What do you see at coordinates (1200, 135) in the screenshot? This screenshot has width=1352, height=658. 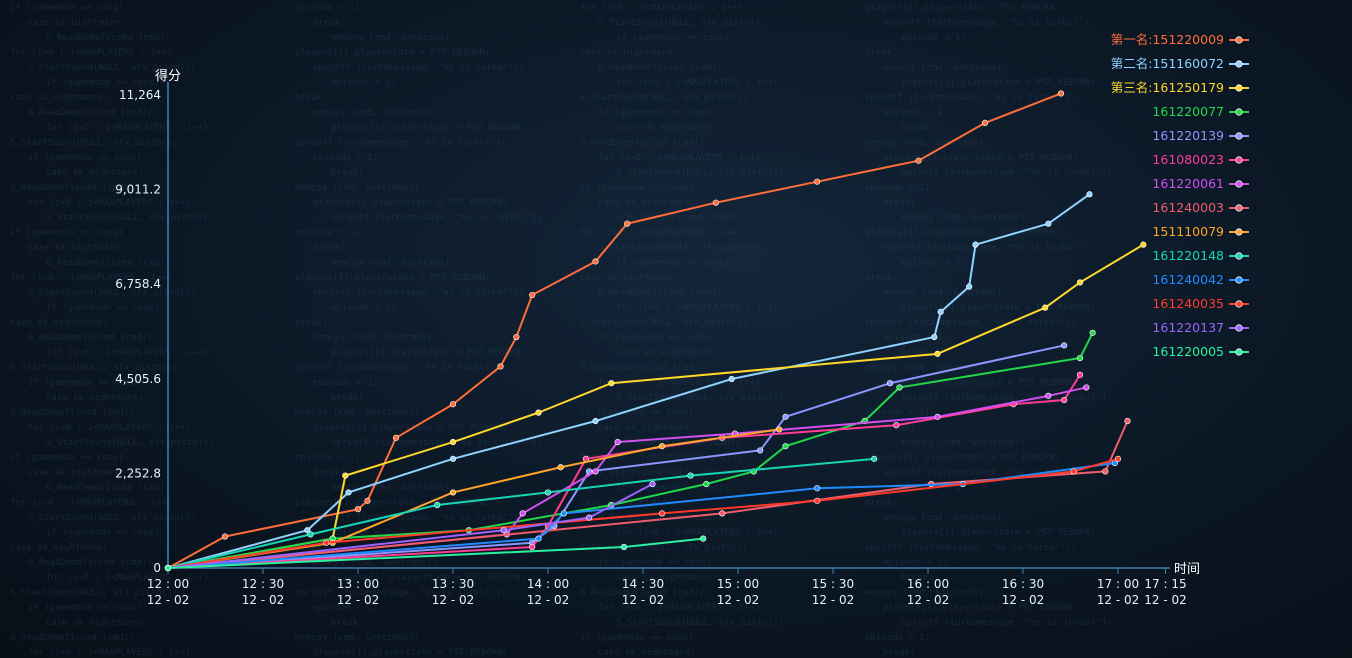 I see `legend-item: 161220139` at bounding box center [1200, 135].